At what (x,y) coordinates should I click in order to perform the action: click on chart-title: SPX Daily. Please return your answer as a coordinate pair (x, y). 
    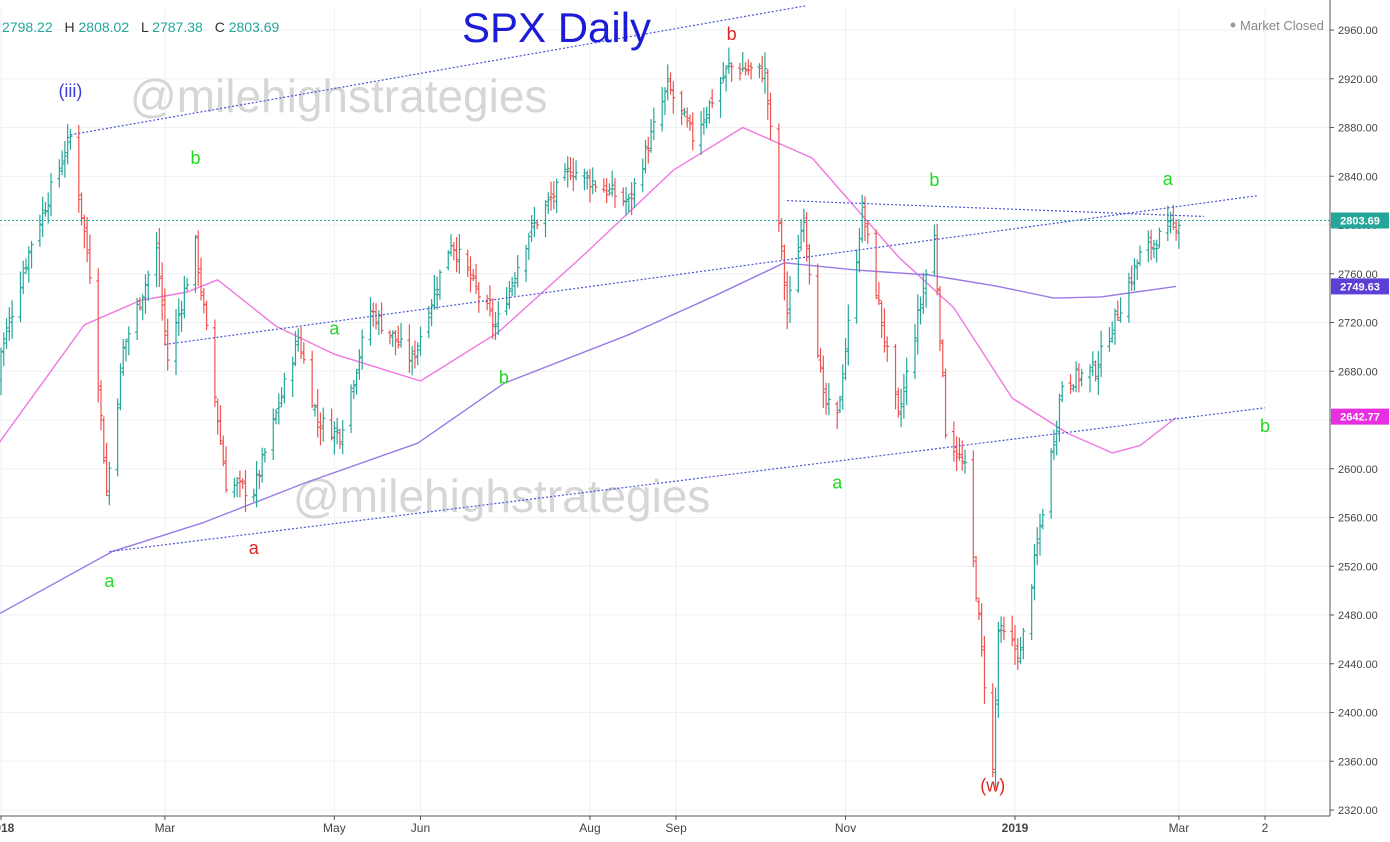
    Looking at the image, I should click on (556, 27).